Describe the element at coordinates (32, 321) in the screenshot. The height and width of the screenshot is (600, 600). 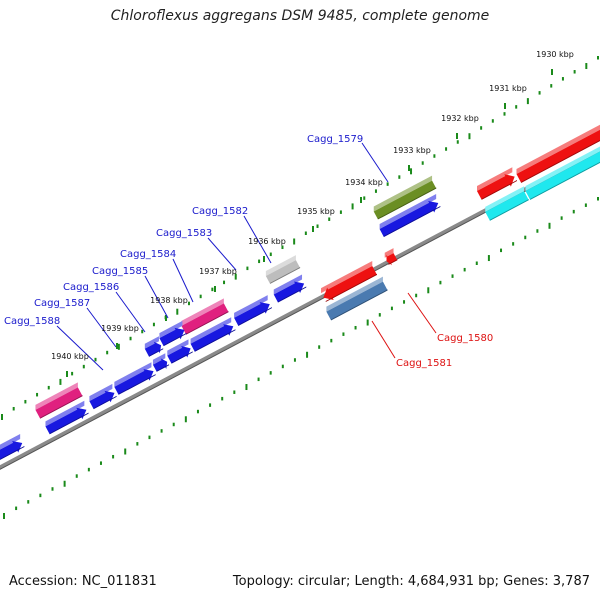
I see `gene-label: Cagg_1588` at that location.